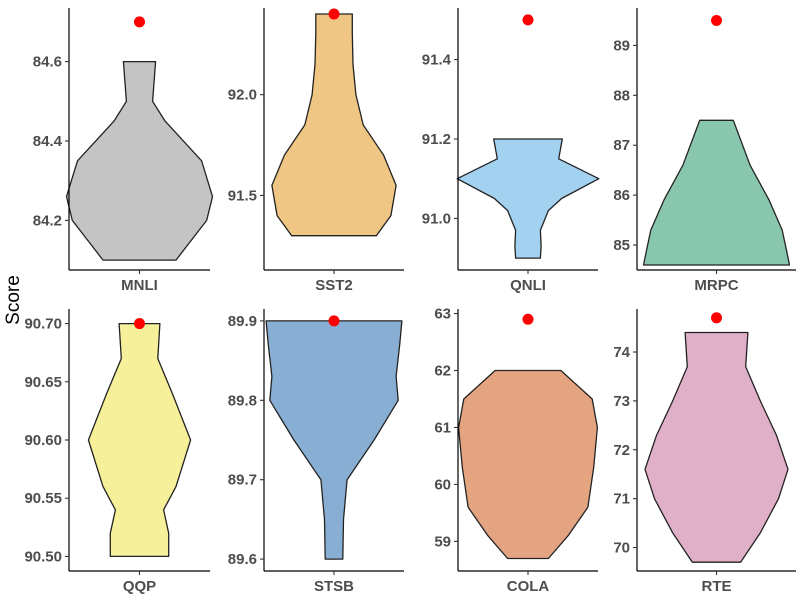 This screenshot has height=600, width=800. Describe the element at coordinates (436, 218) in the screenshot. I see `y-tick-label: 91.0` at that location.